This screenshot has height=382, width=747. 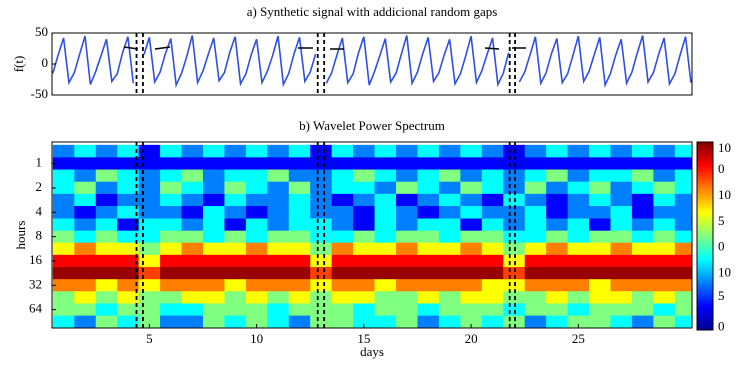 I want to click on x-tick-label: 20, so click(x=471, y=338).